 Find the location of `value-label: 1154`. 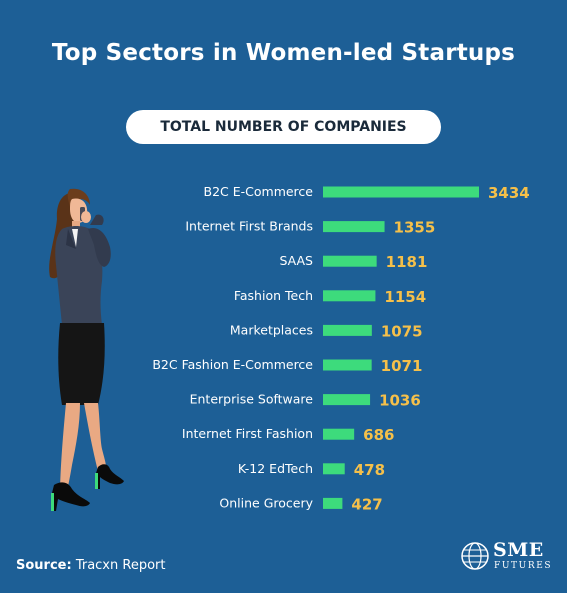

value-label: 1154 is located at coordinates (405, 297).